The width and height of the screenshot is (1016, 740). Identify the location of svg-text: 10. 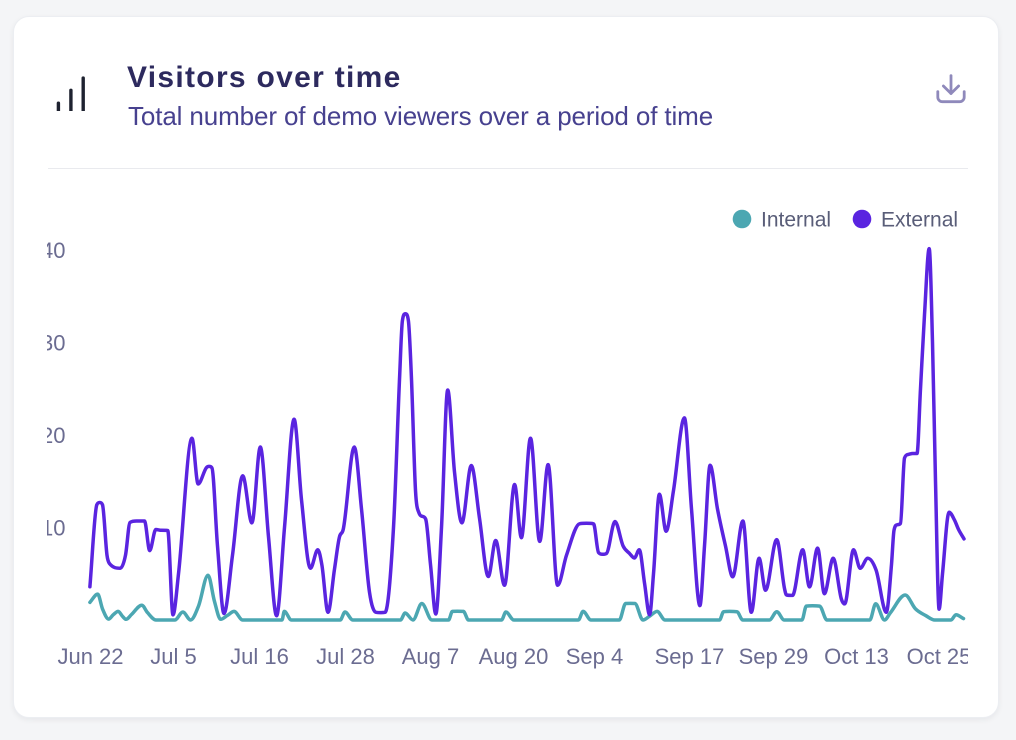
(56, 528).